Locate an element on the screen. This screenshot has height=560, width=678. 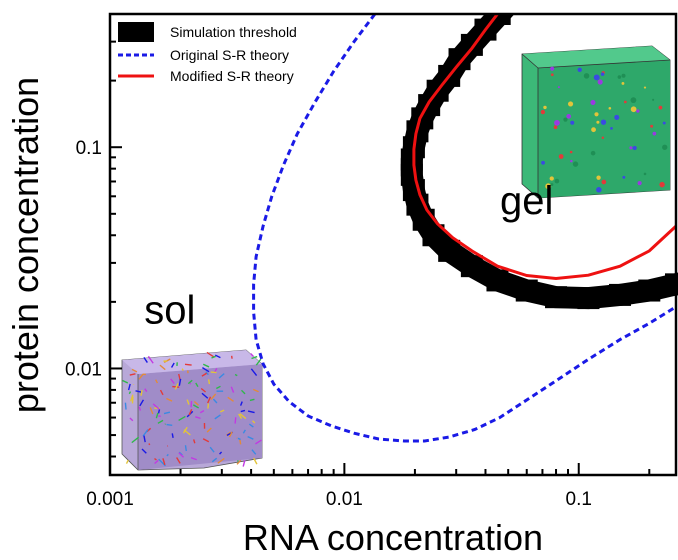
x-axis-label: RNA concentration is located at coordinates (393, 536).